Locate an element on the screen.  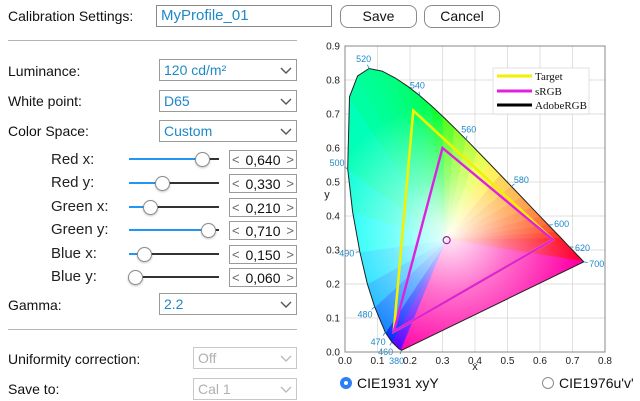
uniformity-select: Off is located at coordinates (245, 358).